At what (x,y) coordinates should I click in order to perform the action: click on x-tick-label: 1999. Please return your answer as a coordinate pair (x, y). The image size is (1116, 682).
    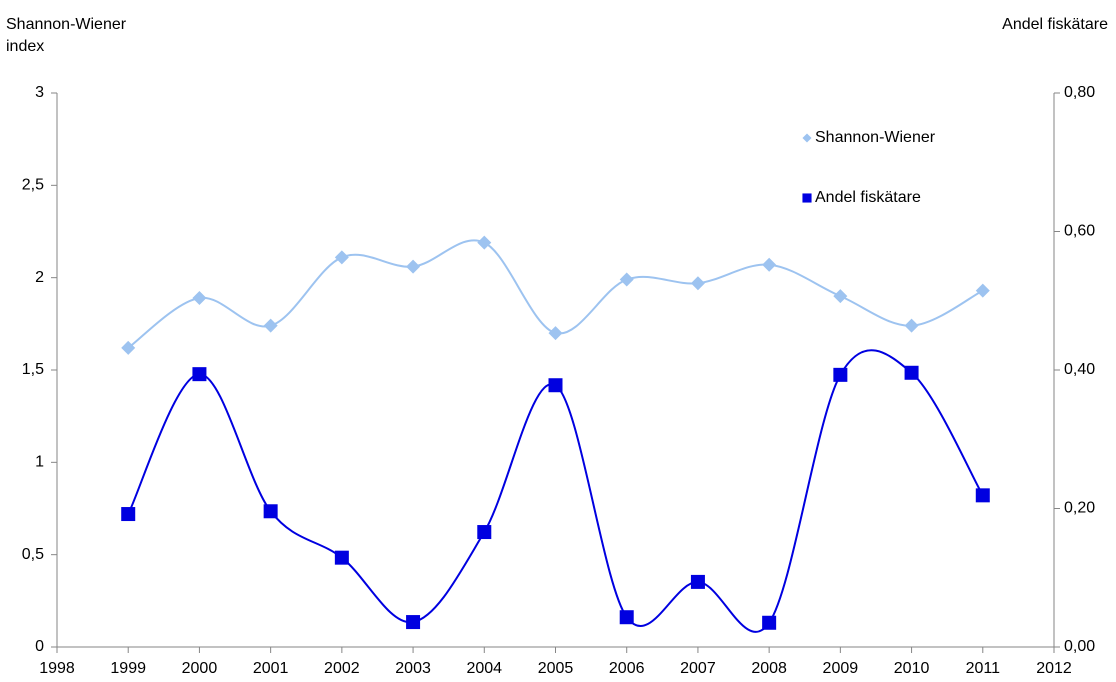
    Looking at the image, I should click on (128, 668).